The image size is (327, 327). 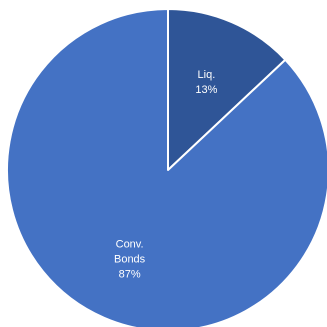 I want to click on pie-slice-category: Conv., so click(x=130, y=245).